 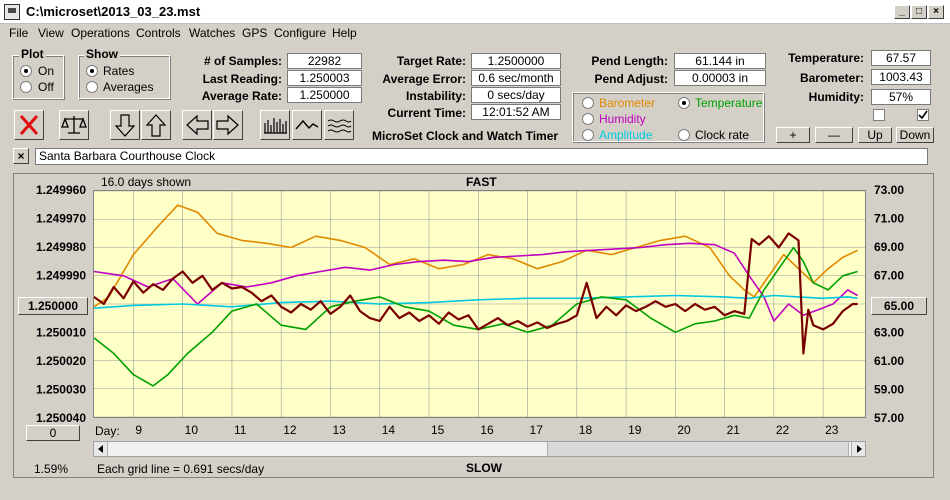 What do you see at coordinates (102, 54) in the screenshot?
I see `show-group-label: Show` at bounding box center [102, 54].